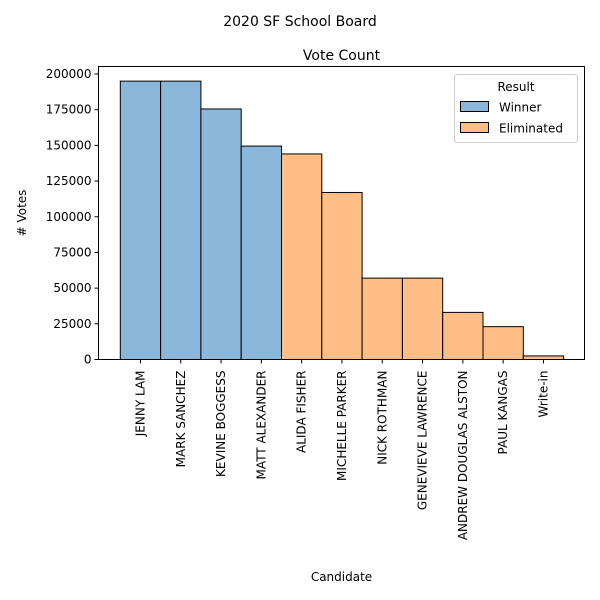 Image resolution: width=600 pixels, height=600 pixels. What do you see at coordinates (69, 74) in the screenshot?
I see `y-tick-label: 200000` at bounding box center [69, 74].